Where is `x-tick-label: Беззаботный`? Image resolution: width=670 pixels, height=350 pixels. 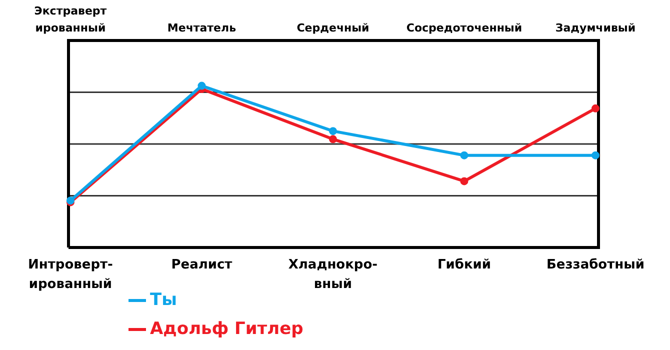 x-tick-label: Беззаботный is located at coordinates (595, 265).